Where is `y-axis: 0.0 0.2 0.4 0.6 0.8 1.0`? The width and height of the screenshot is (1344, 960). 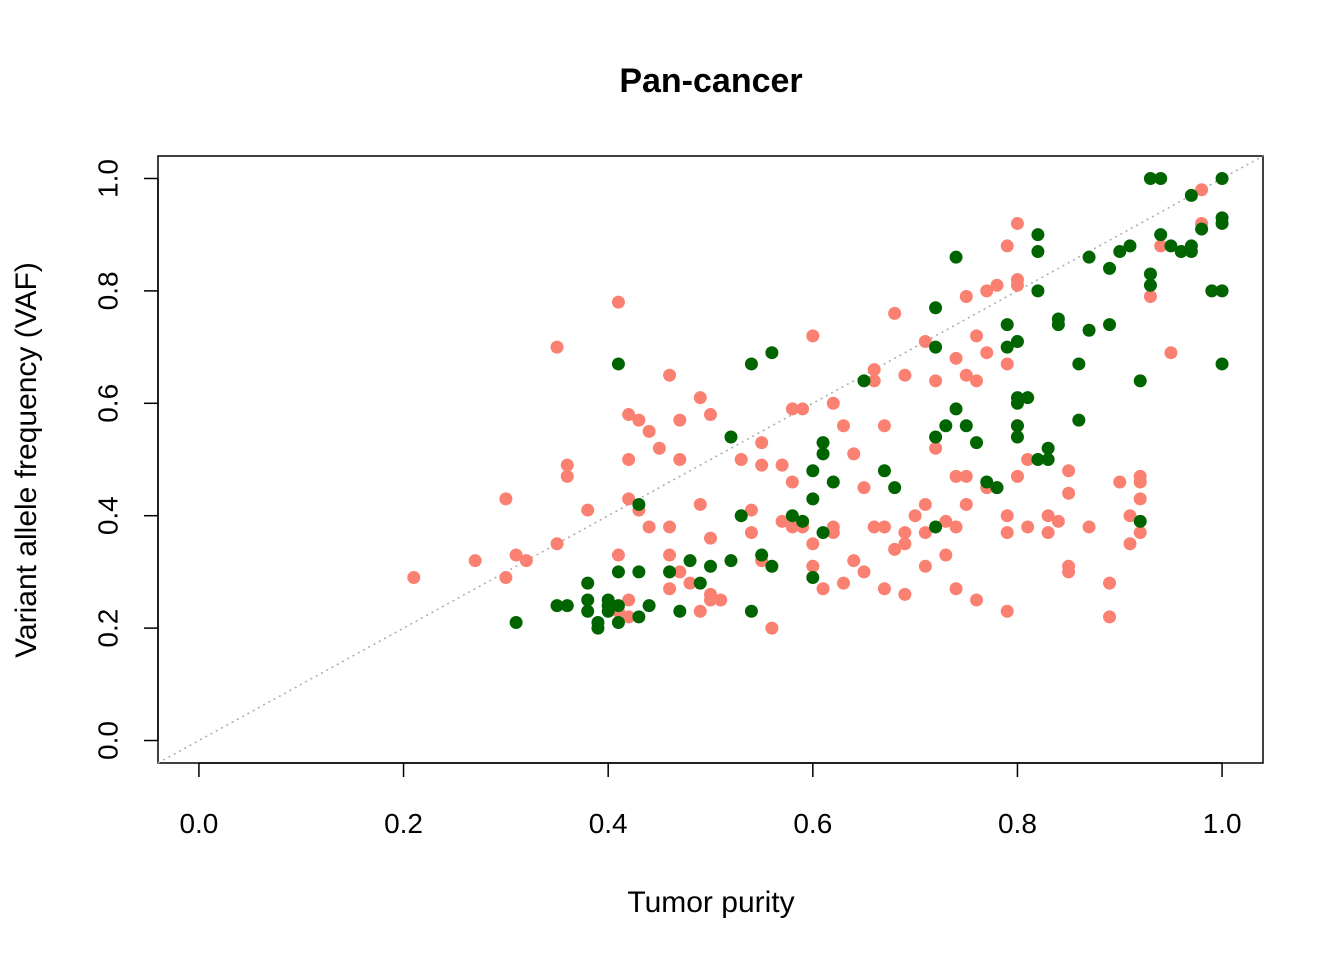
y-axis: 0.0 0.2 0.4 0.6 0.8 1.0 is located at coordinates (125, 459).